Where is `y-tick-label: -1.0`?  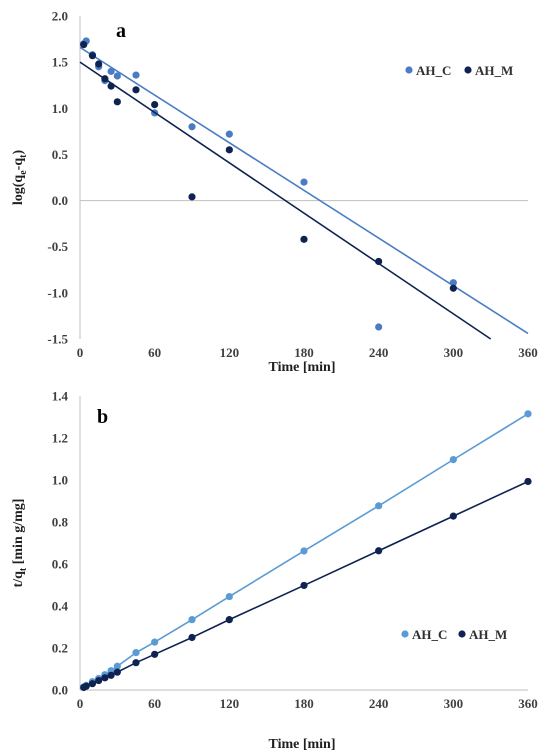 y-tick-label: -1.0 is located at coordinates (57, 292).